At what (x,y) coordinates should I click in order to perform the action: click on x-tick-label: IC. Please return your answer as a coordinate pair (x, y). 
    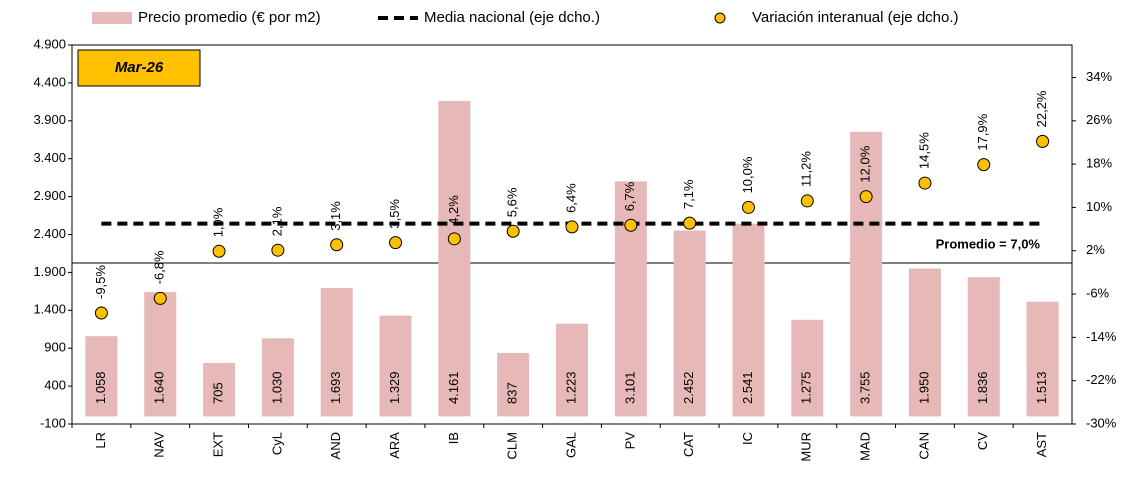
    Looking at the image, I should click on (747, 438).